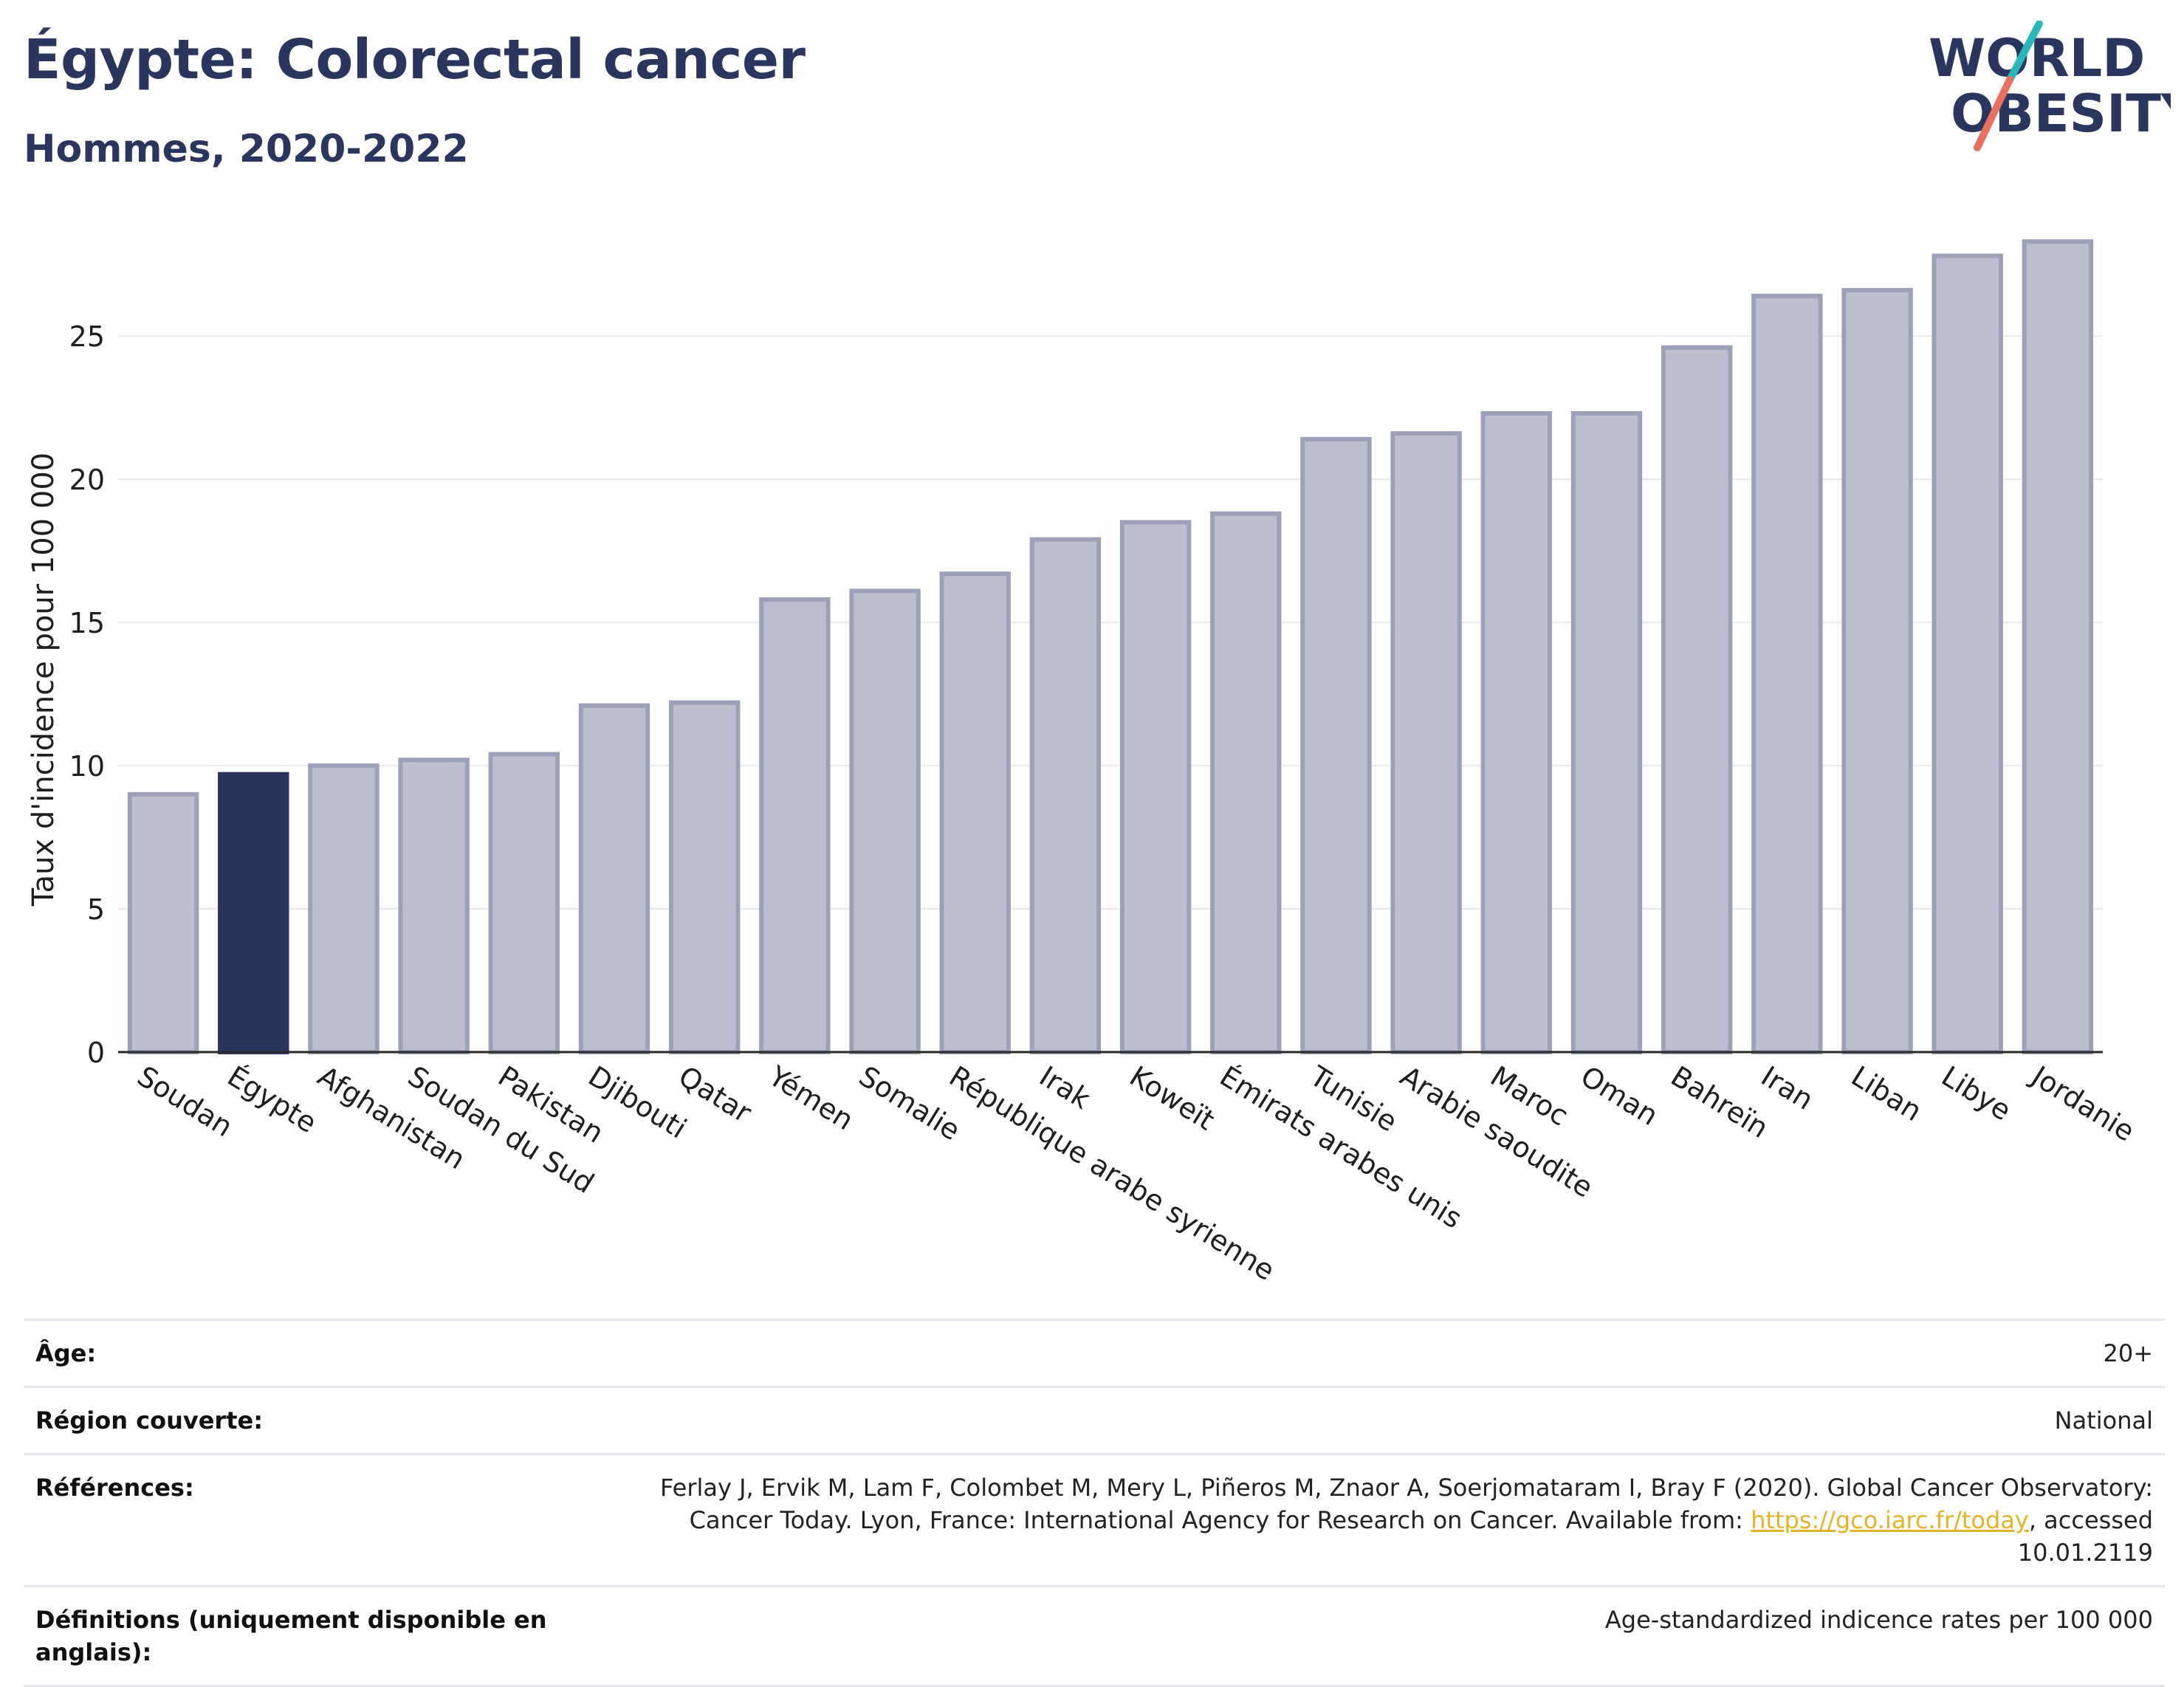  Describe the element at coordinates (149, 1421) in the screenshot. I see `region-label: Région couverte:` at that location.